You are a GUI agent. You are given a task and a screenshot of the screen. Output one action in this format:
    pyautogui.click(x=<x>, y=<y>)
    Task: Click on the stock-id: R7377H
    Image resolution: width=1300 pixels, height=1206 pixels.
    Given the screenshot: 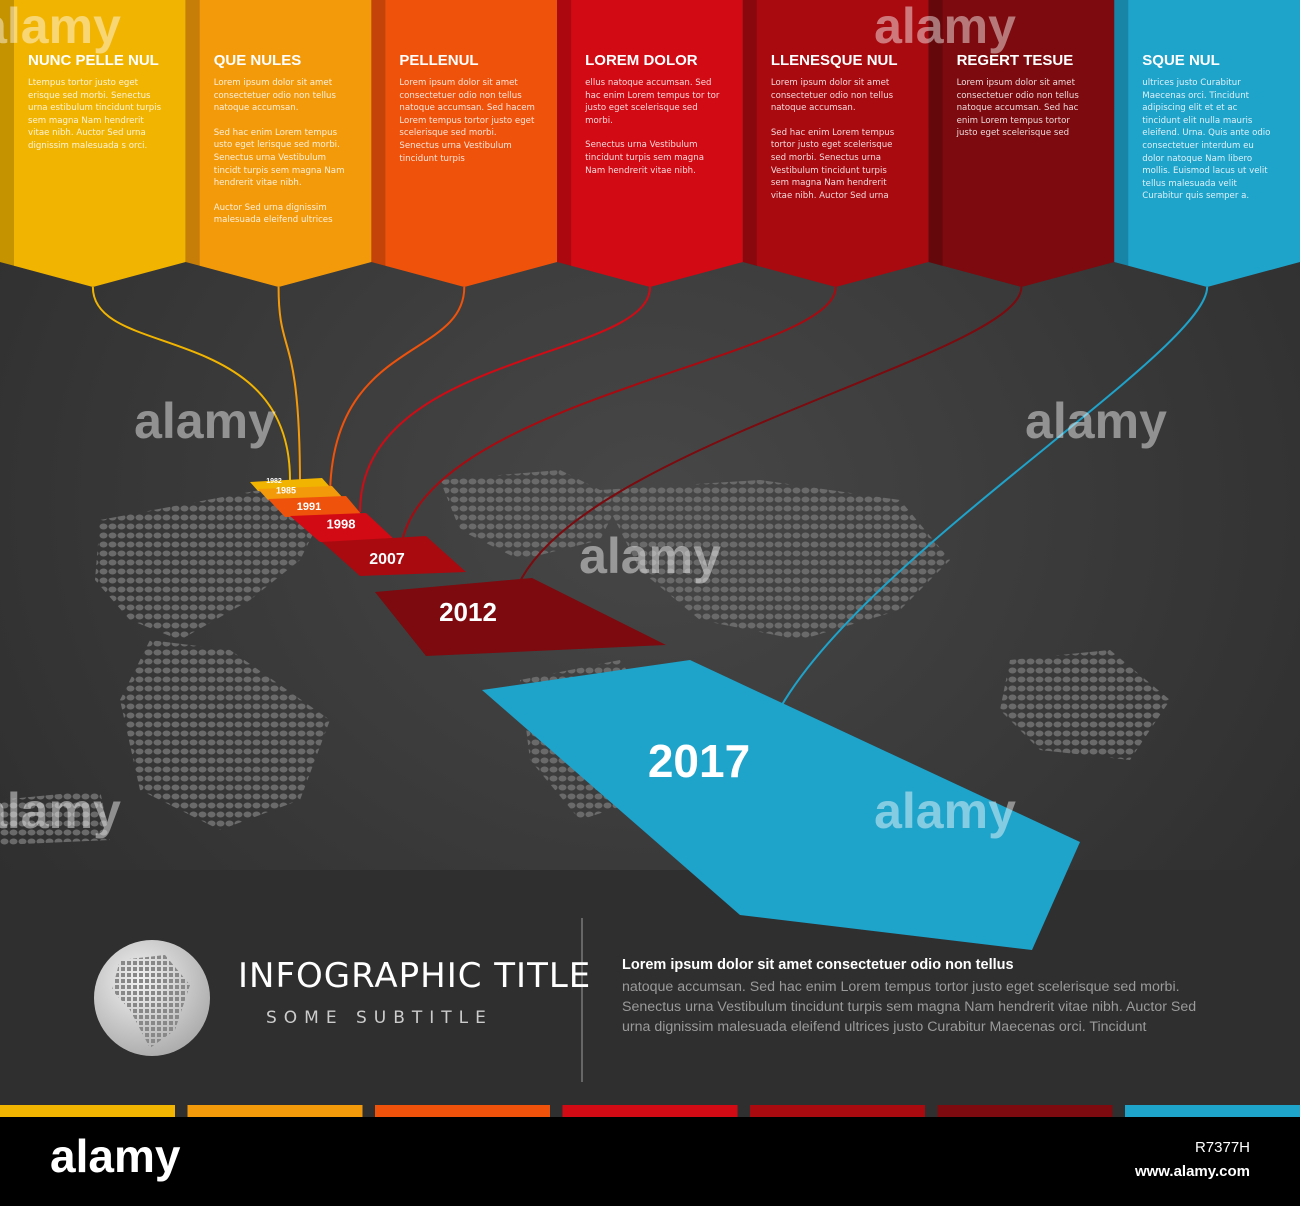 What is the action you would take?
    pyautogui.click(x=1222, y=1147)
    